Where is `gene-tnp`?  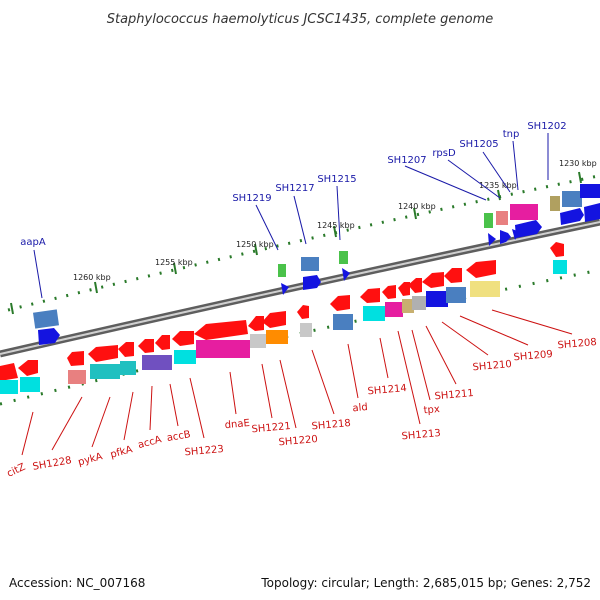
gene-tnp is located at coordinates (555, 203).